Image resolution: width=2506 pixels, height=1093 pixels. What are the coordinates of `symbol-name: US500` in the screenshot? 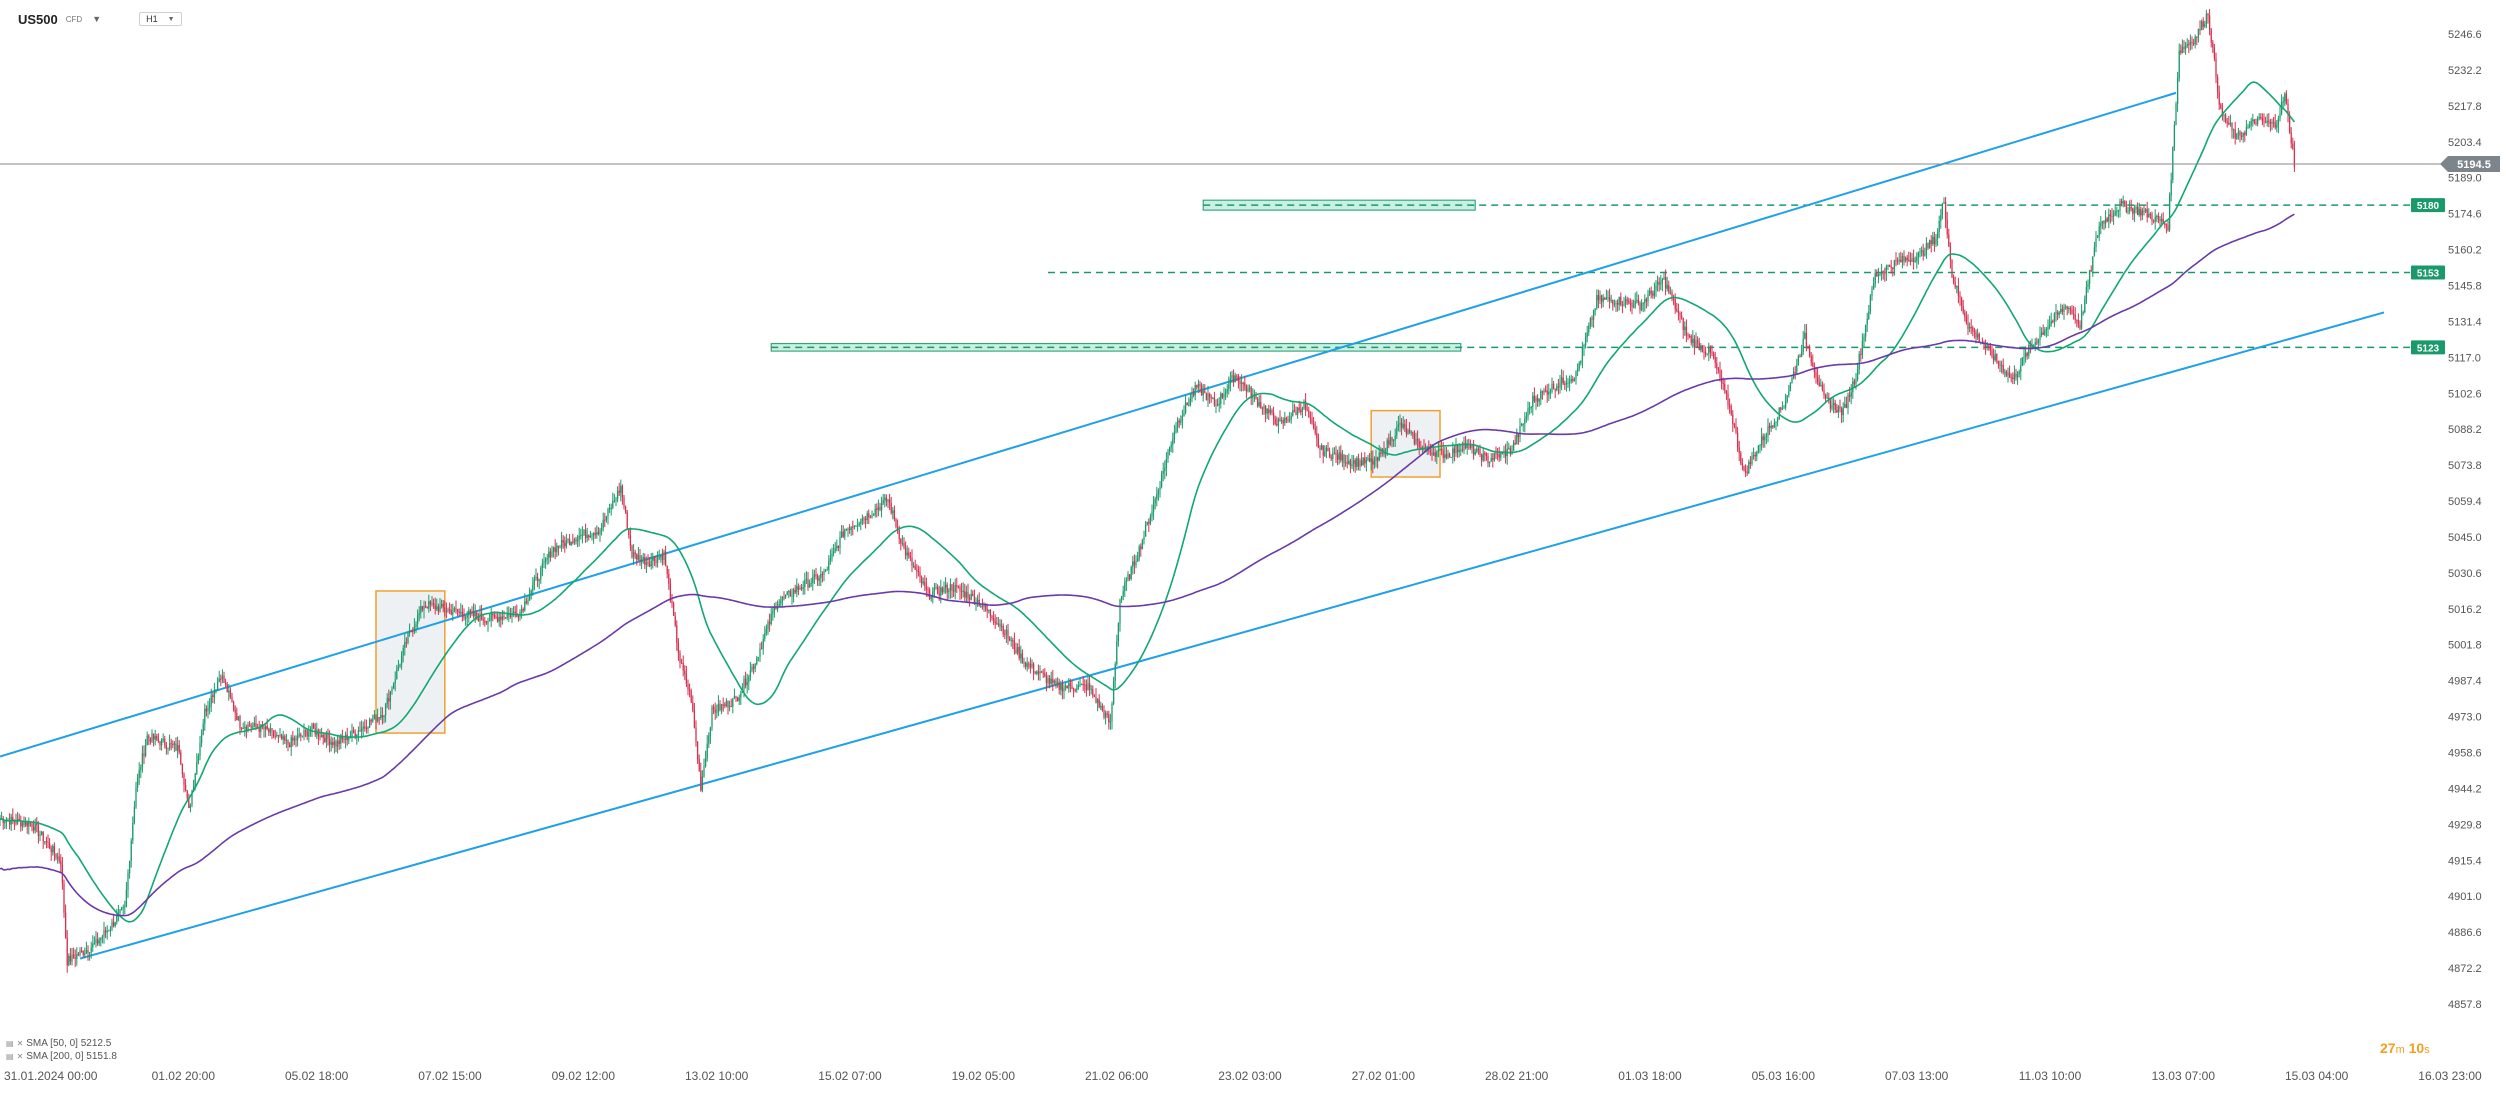 It's located at (38, 19).